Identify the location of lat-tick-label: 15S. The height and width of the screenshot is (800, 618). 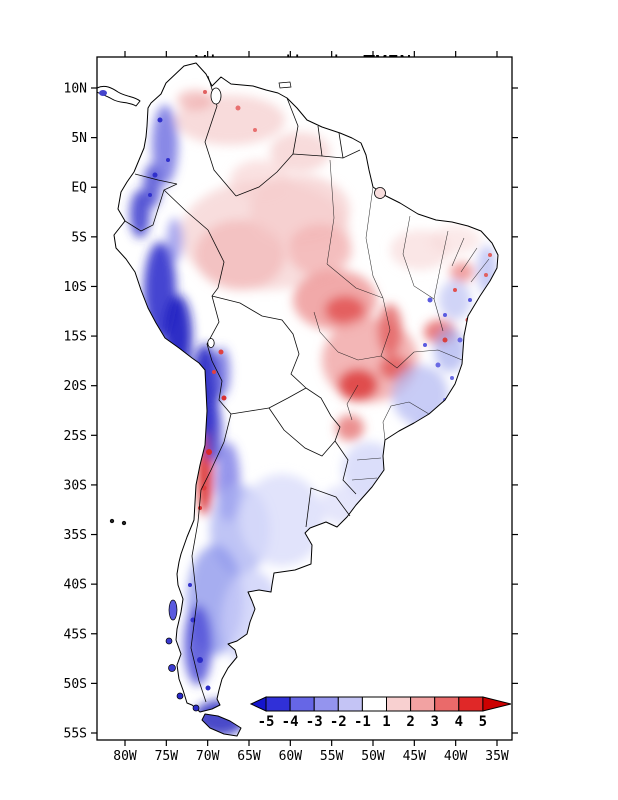
(75, 337).